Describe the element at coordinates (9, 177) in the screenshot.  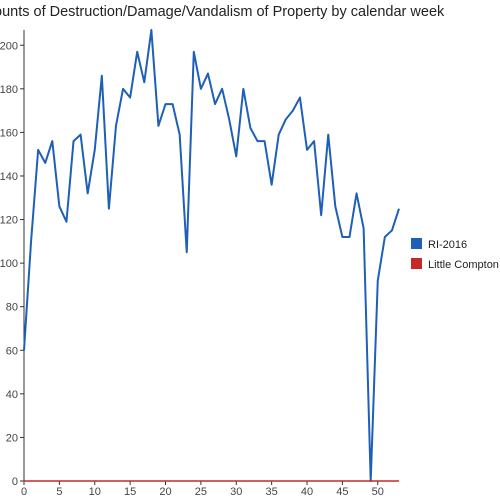
I see `y-tick-label: 140` at that location.